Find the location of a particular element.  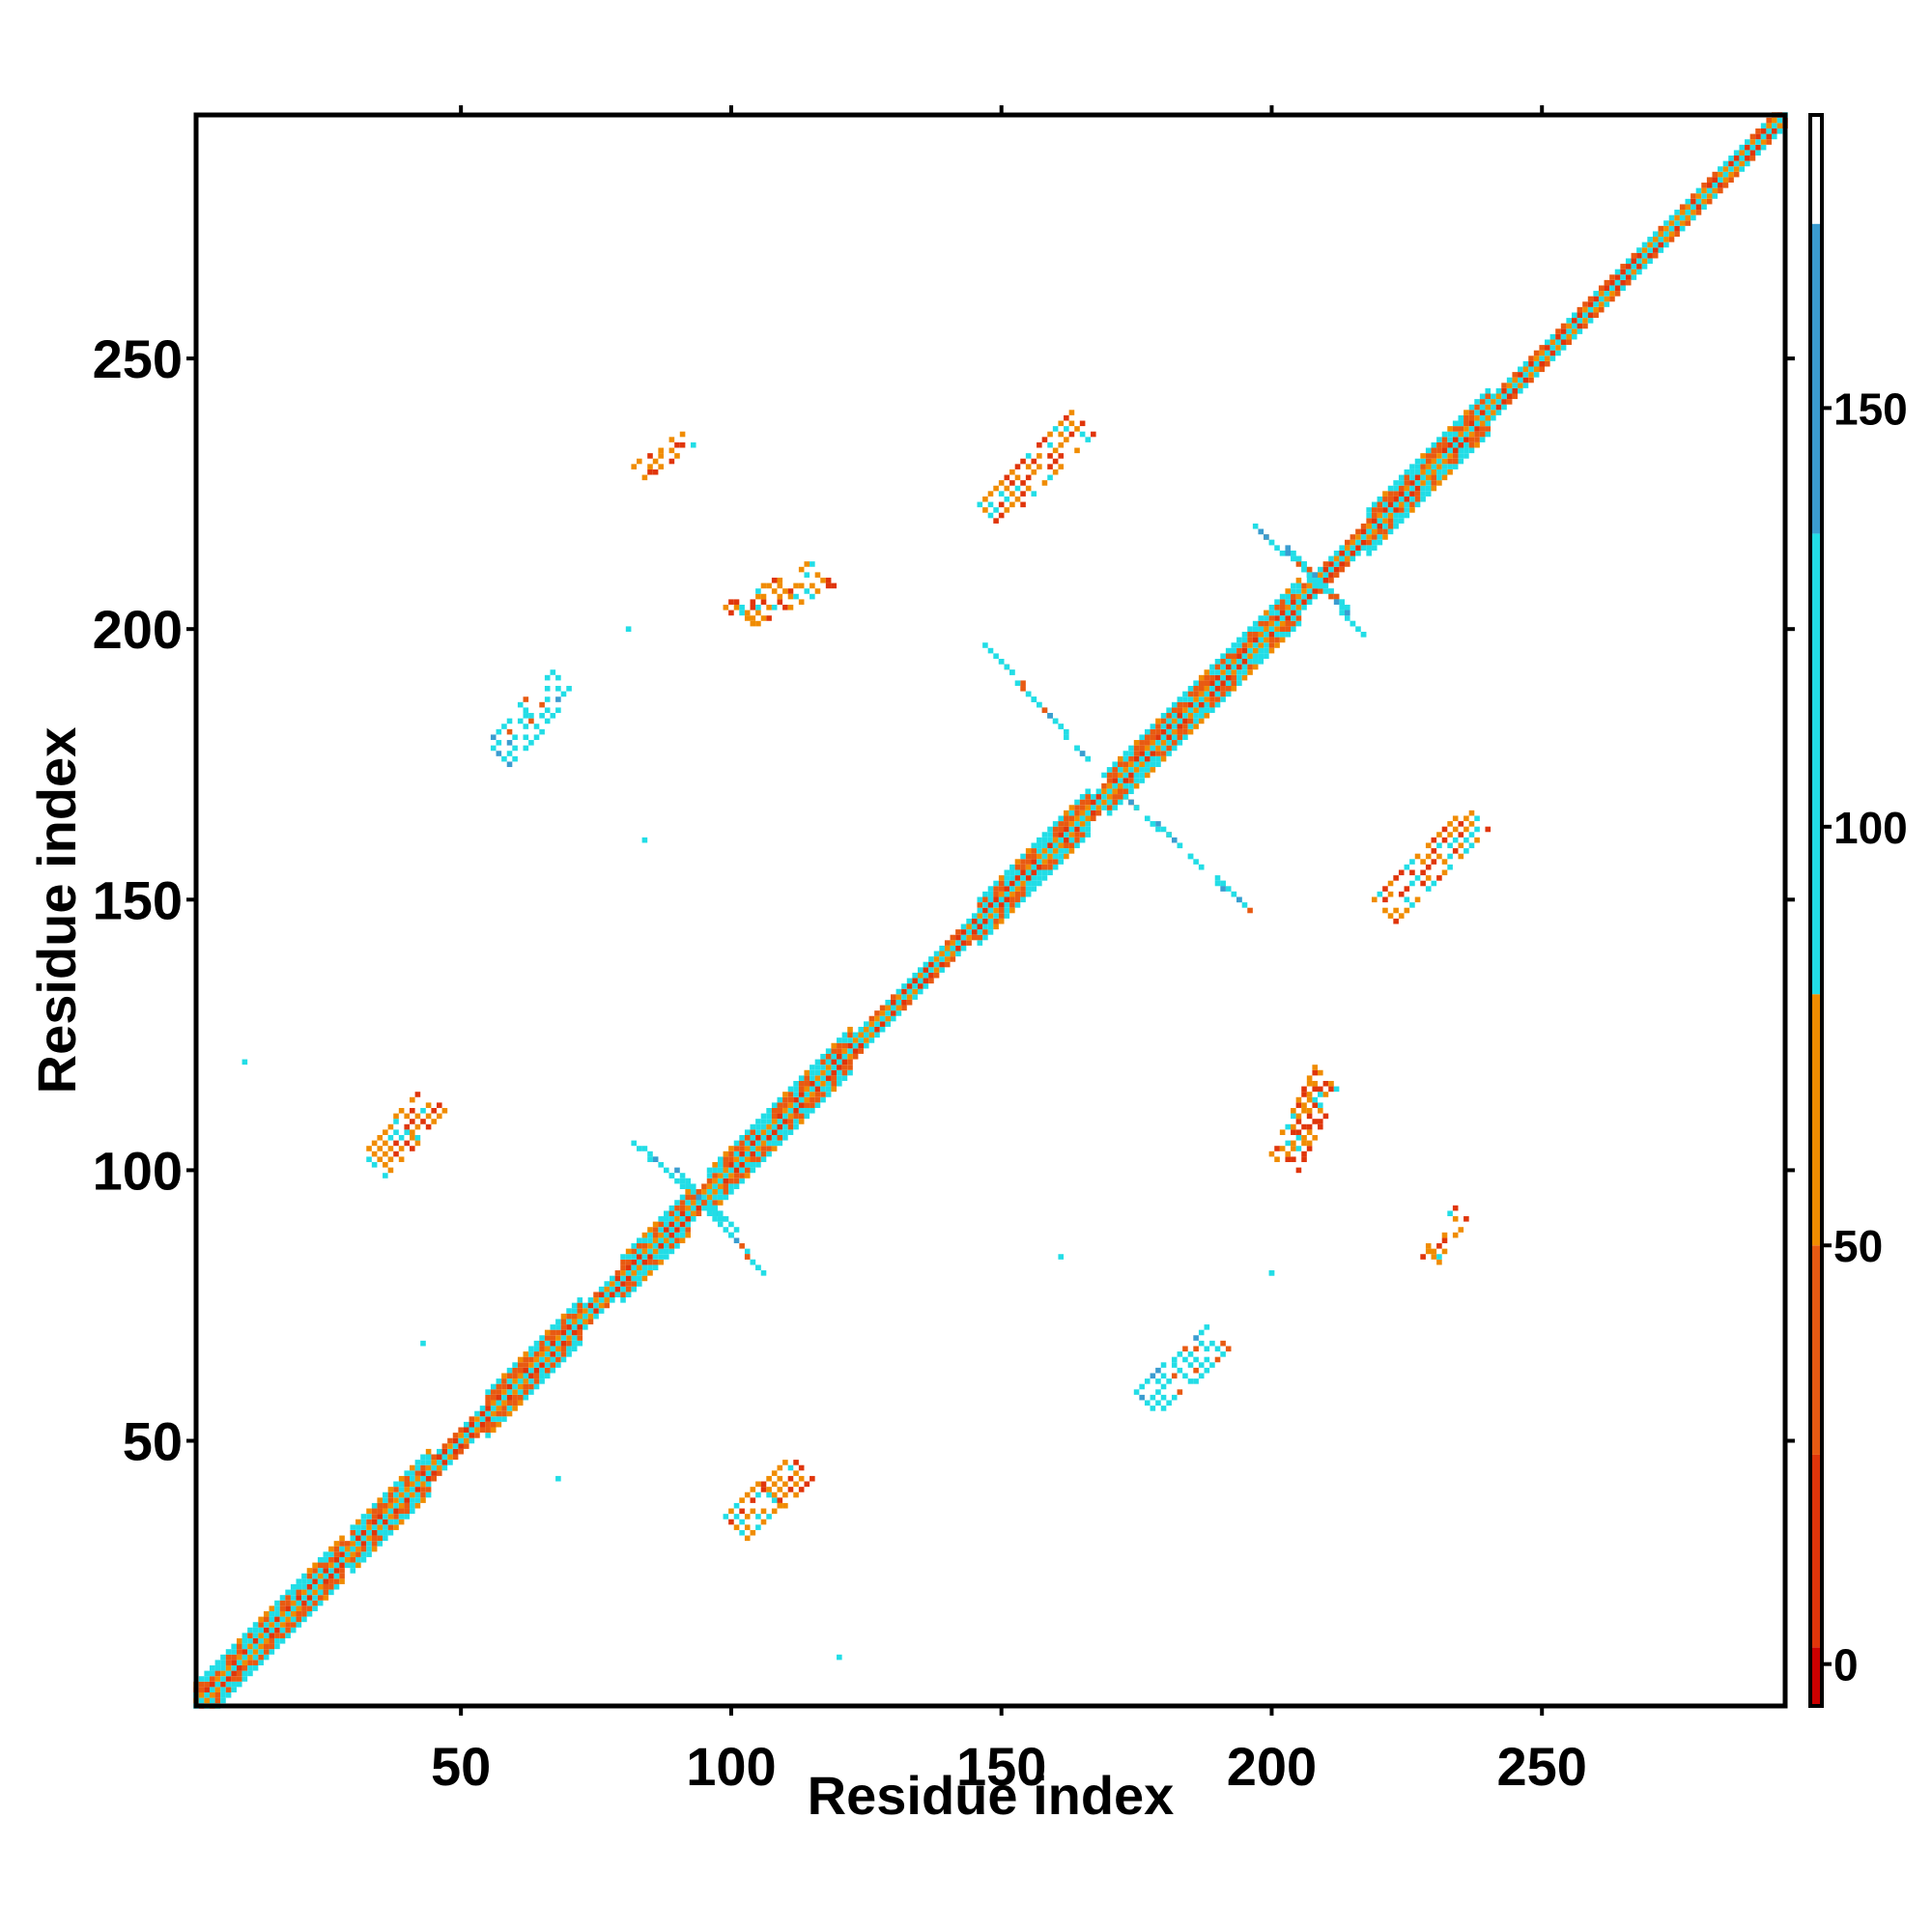

x-tick-label: 250 is located at coordinates (1541, 1766).